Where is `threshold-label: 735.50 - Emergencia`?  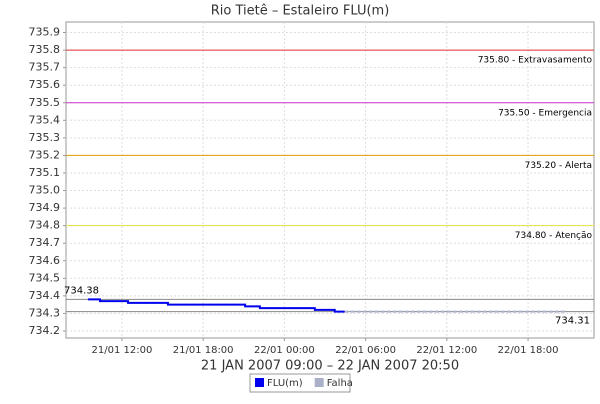
threshold-label: 735.50 - Emergencia is located at coordinates (545, 113).